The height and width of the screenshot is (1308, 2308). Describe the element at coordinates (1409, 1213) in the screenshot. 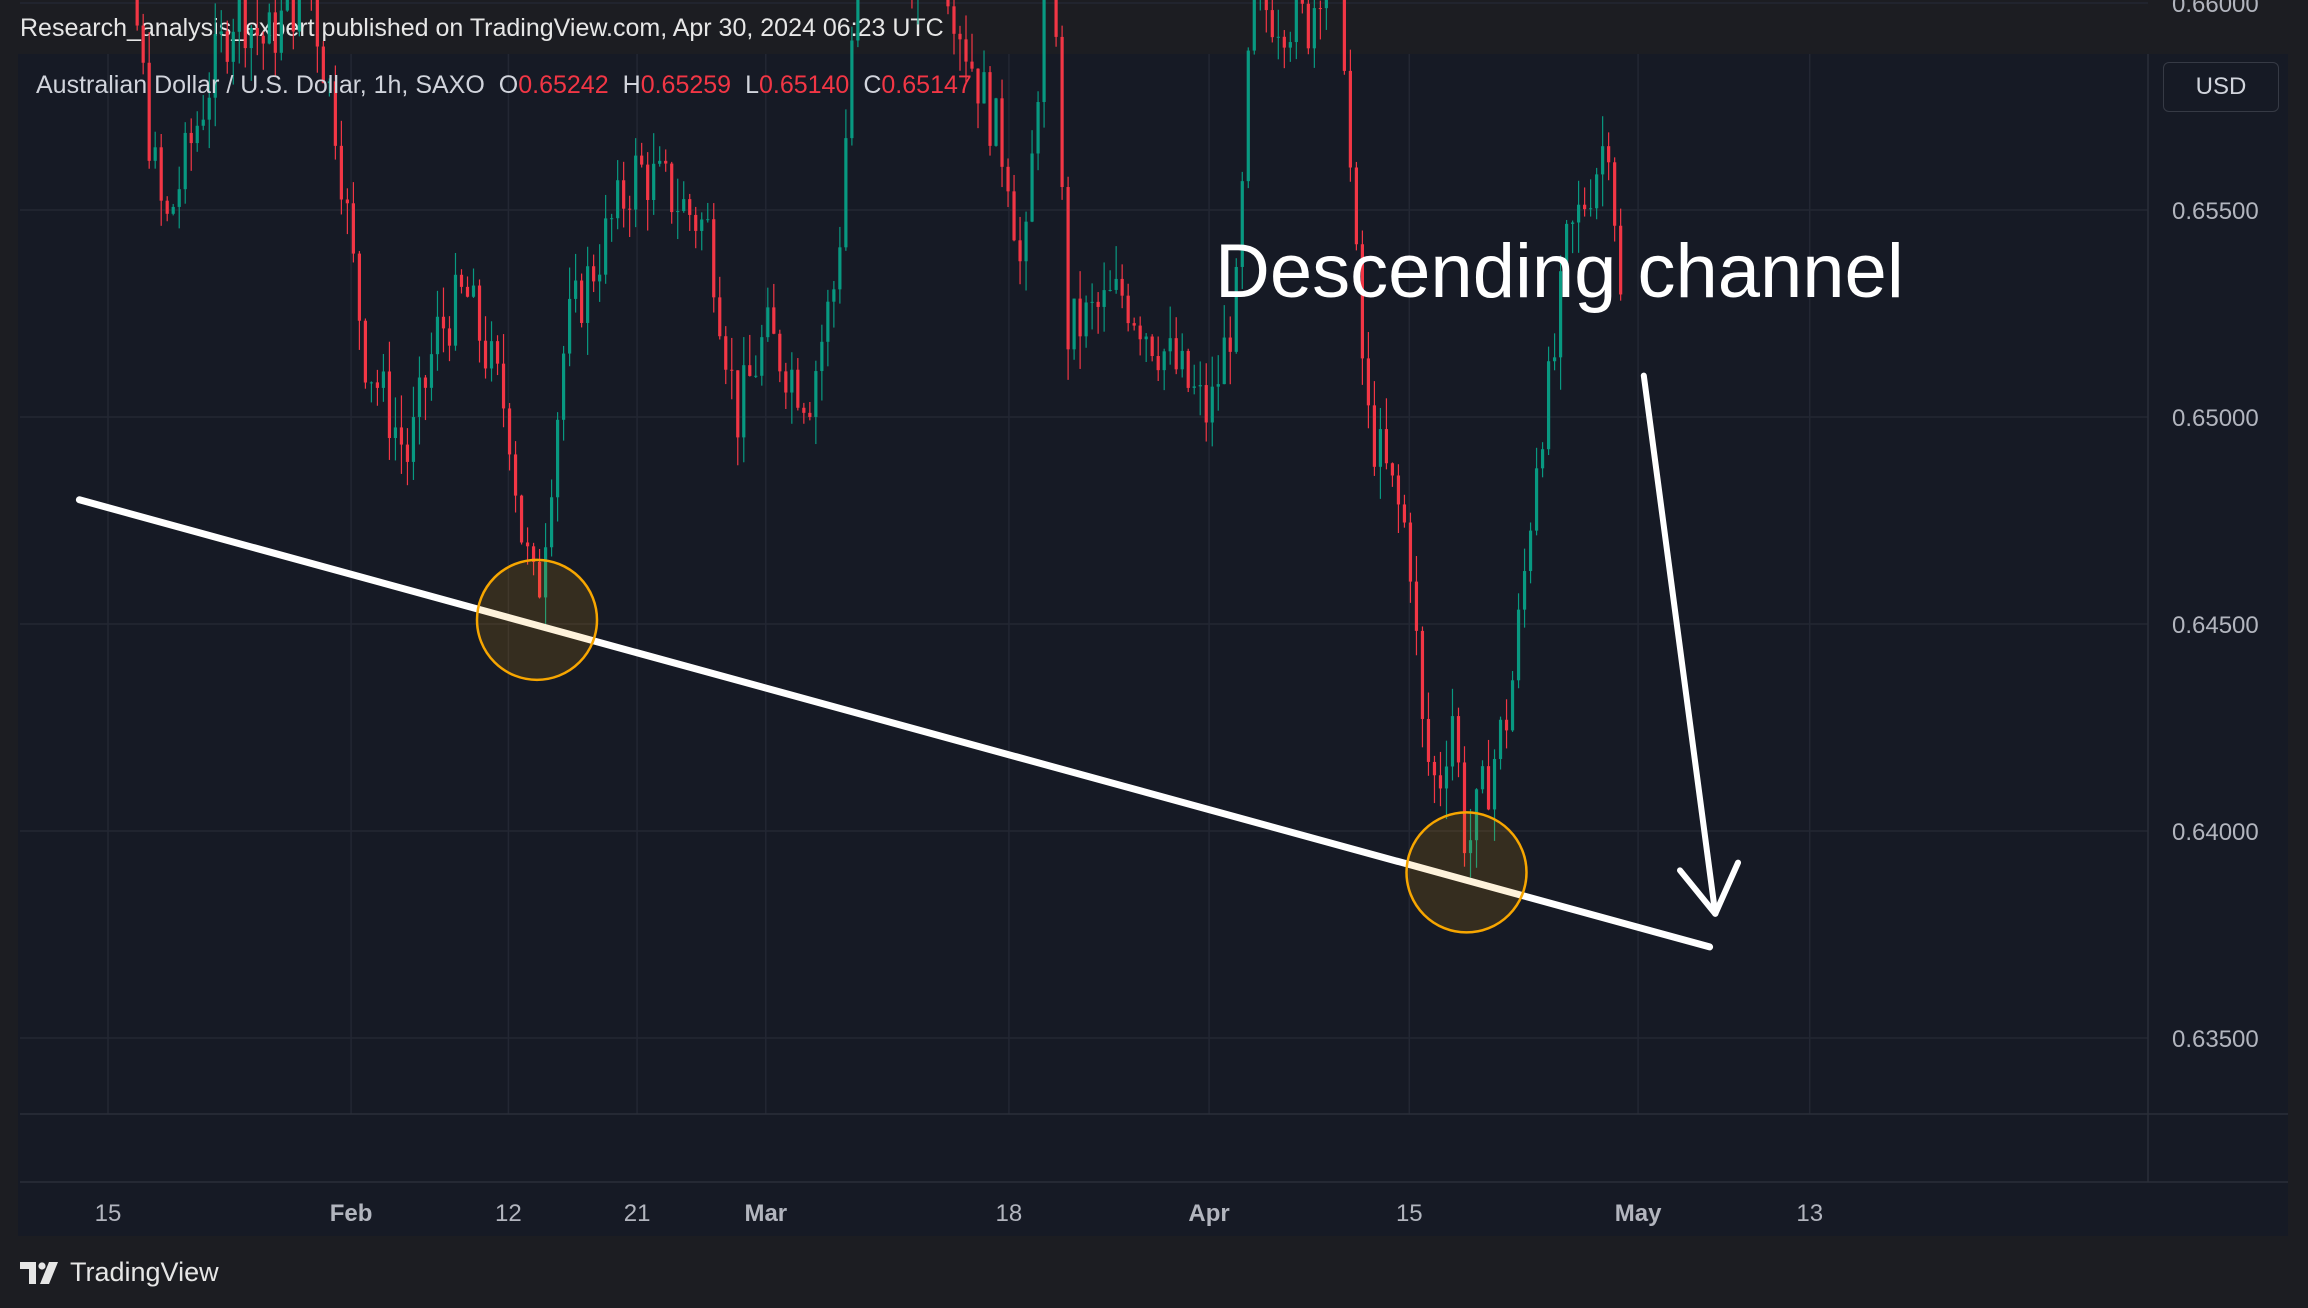

I see `x-tick-label: 15` at that location.